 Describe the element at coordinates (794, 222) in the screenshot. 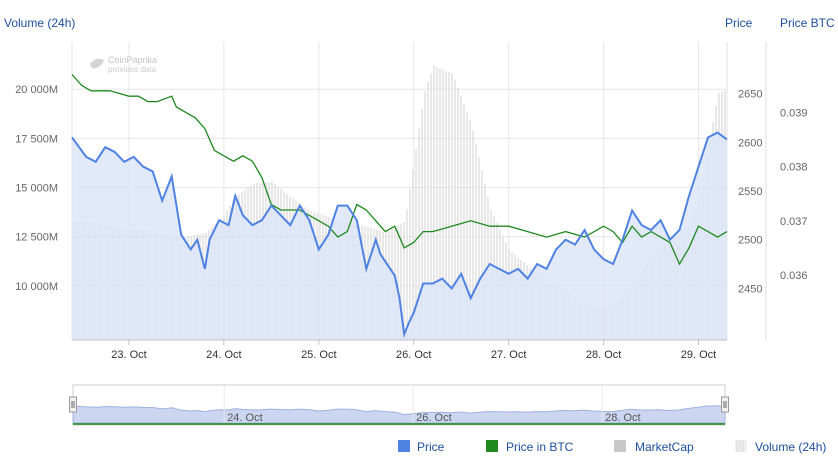

I see `btc-tick-label: 0.037` at that location.